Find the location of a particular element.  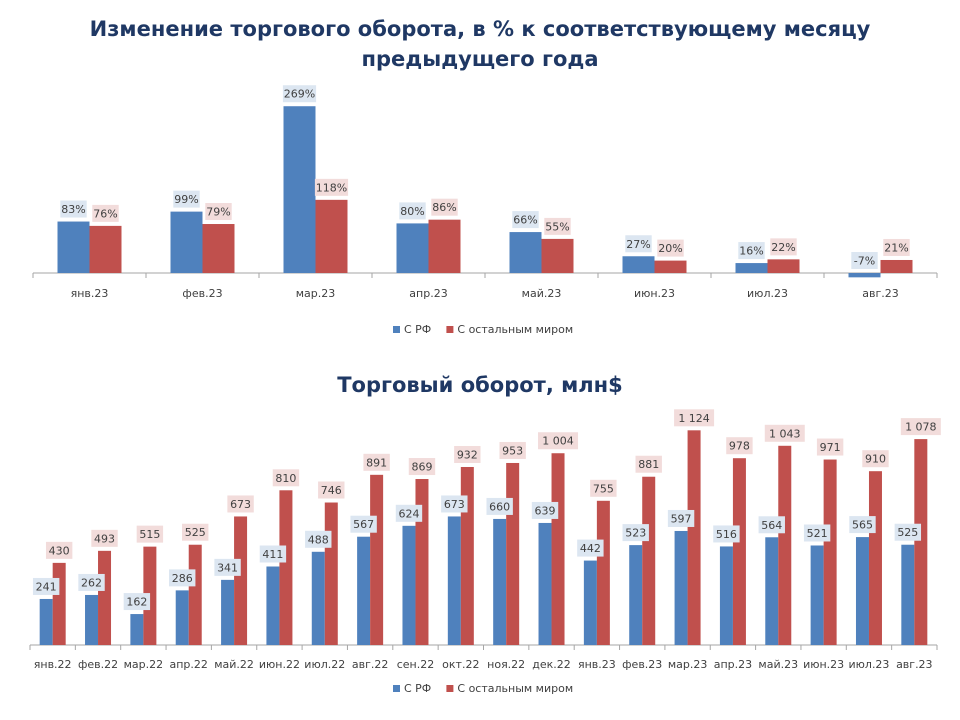

data-label-world: 21% is located at coordinates (896, 247).